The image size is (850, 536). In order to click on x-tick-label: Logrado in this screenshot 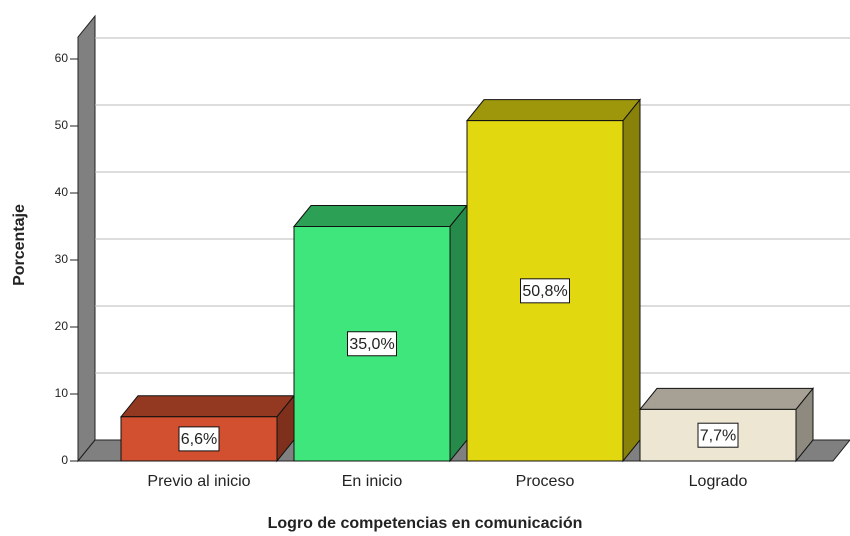, I will do `click(718, 481)`.